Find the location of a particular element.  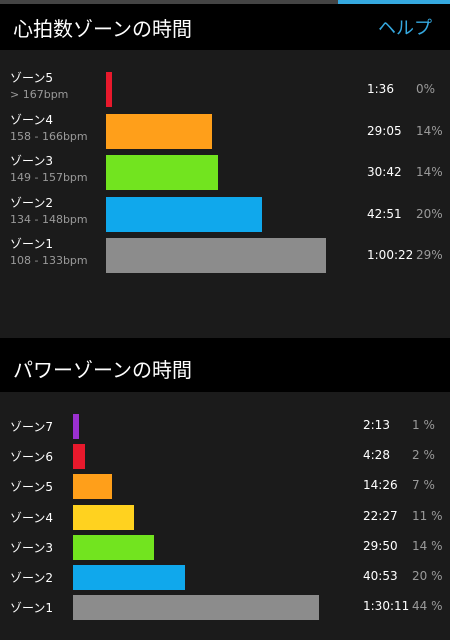

power-zone-time: 1:30:11 is located at coordinates (386, 606).